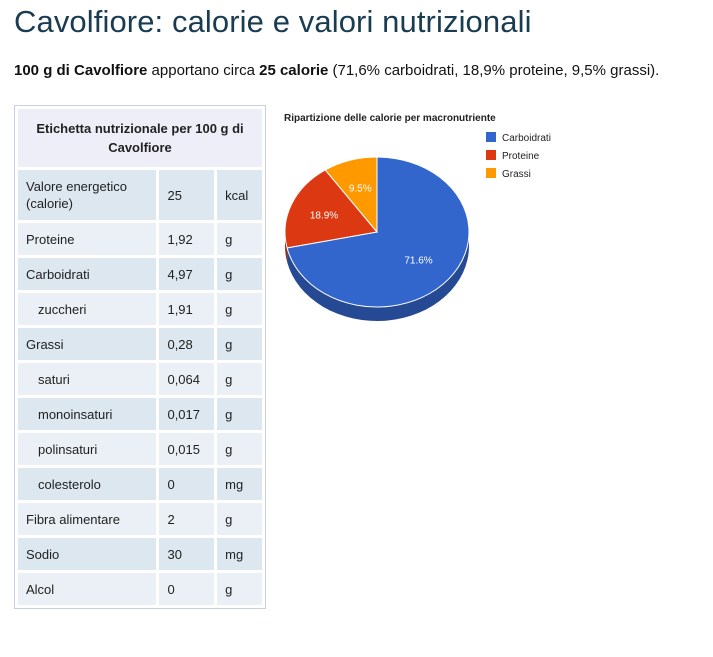 This screenshot has width=713, height=657. Describe the element at coordinates (294, 70) in the screenshot. I see `intro-calories: 25 calorie` at that location.